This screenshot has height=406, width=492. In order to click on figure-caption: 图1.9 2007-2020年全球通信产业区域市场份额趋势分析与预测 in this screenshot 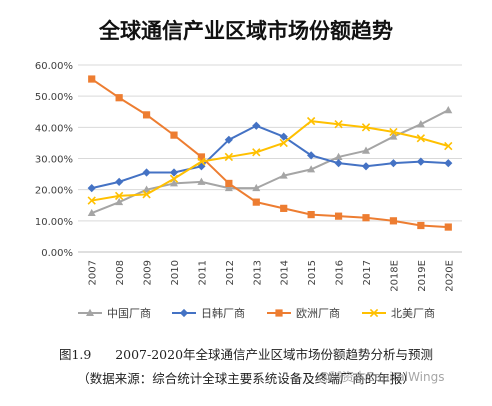, I will do `click(246, 353)`.